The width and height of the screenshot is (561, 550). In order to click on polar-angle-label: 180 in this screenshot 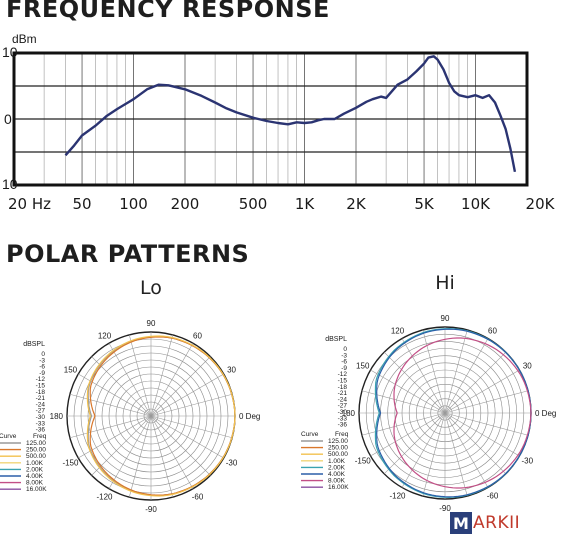, I will do `click(349, 413)`.